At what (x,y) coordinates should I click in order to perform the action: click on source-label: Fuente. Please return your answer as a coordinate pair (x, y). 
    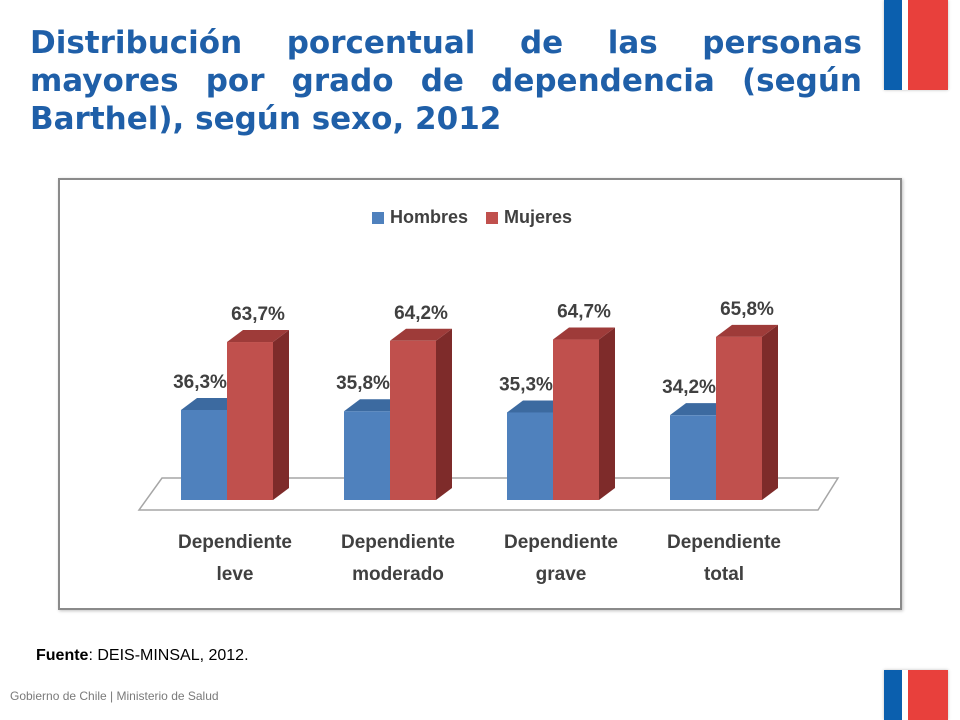
    Looking at the image, I should click on (62, 655).